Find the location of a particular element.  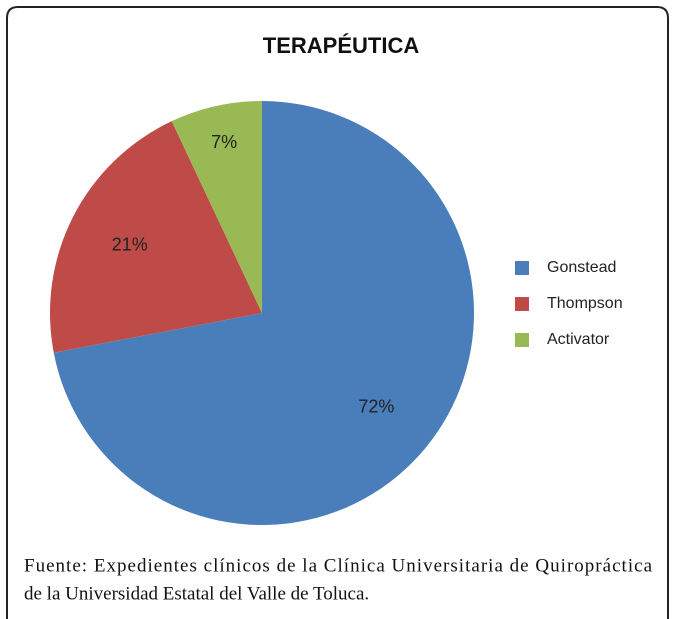

slice-label: 72% is located at coordinates (376, 406).